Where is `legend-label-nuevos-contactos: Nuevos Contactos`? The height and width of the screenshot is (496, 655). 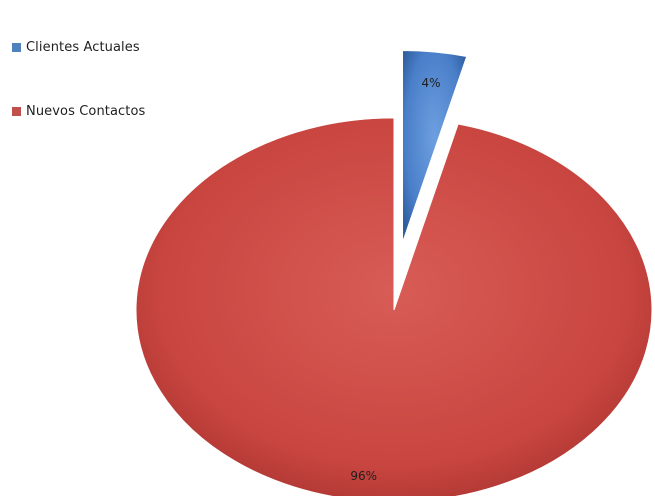 legend-label-nuevos-contactos: Nuevos Contactos is located at coordinates (86, 111).